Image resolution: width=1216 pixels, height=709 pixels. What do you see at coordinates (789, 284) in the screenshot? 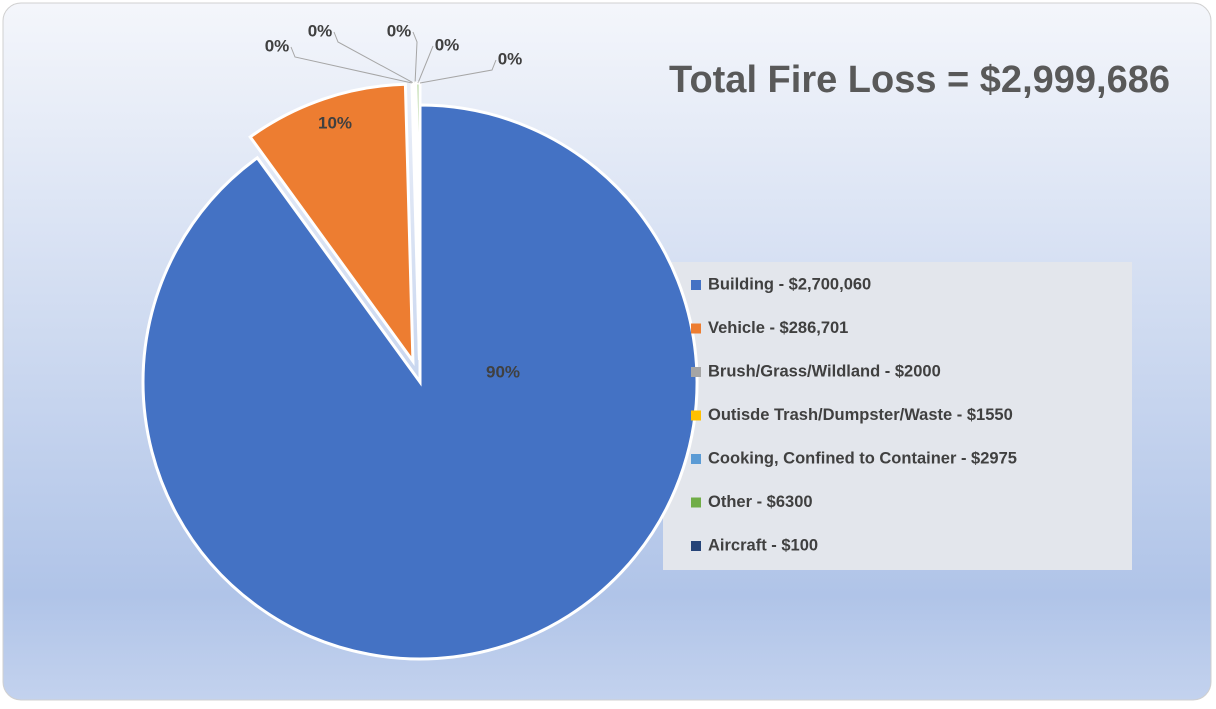
I see `legend-label: Building - $2,700,060` at bounding box center [789, 284].